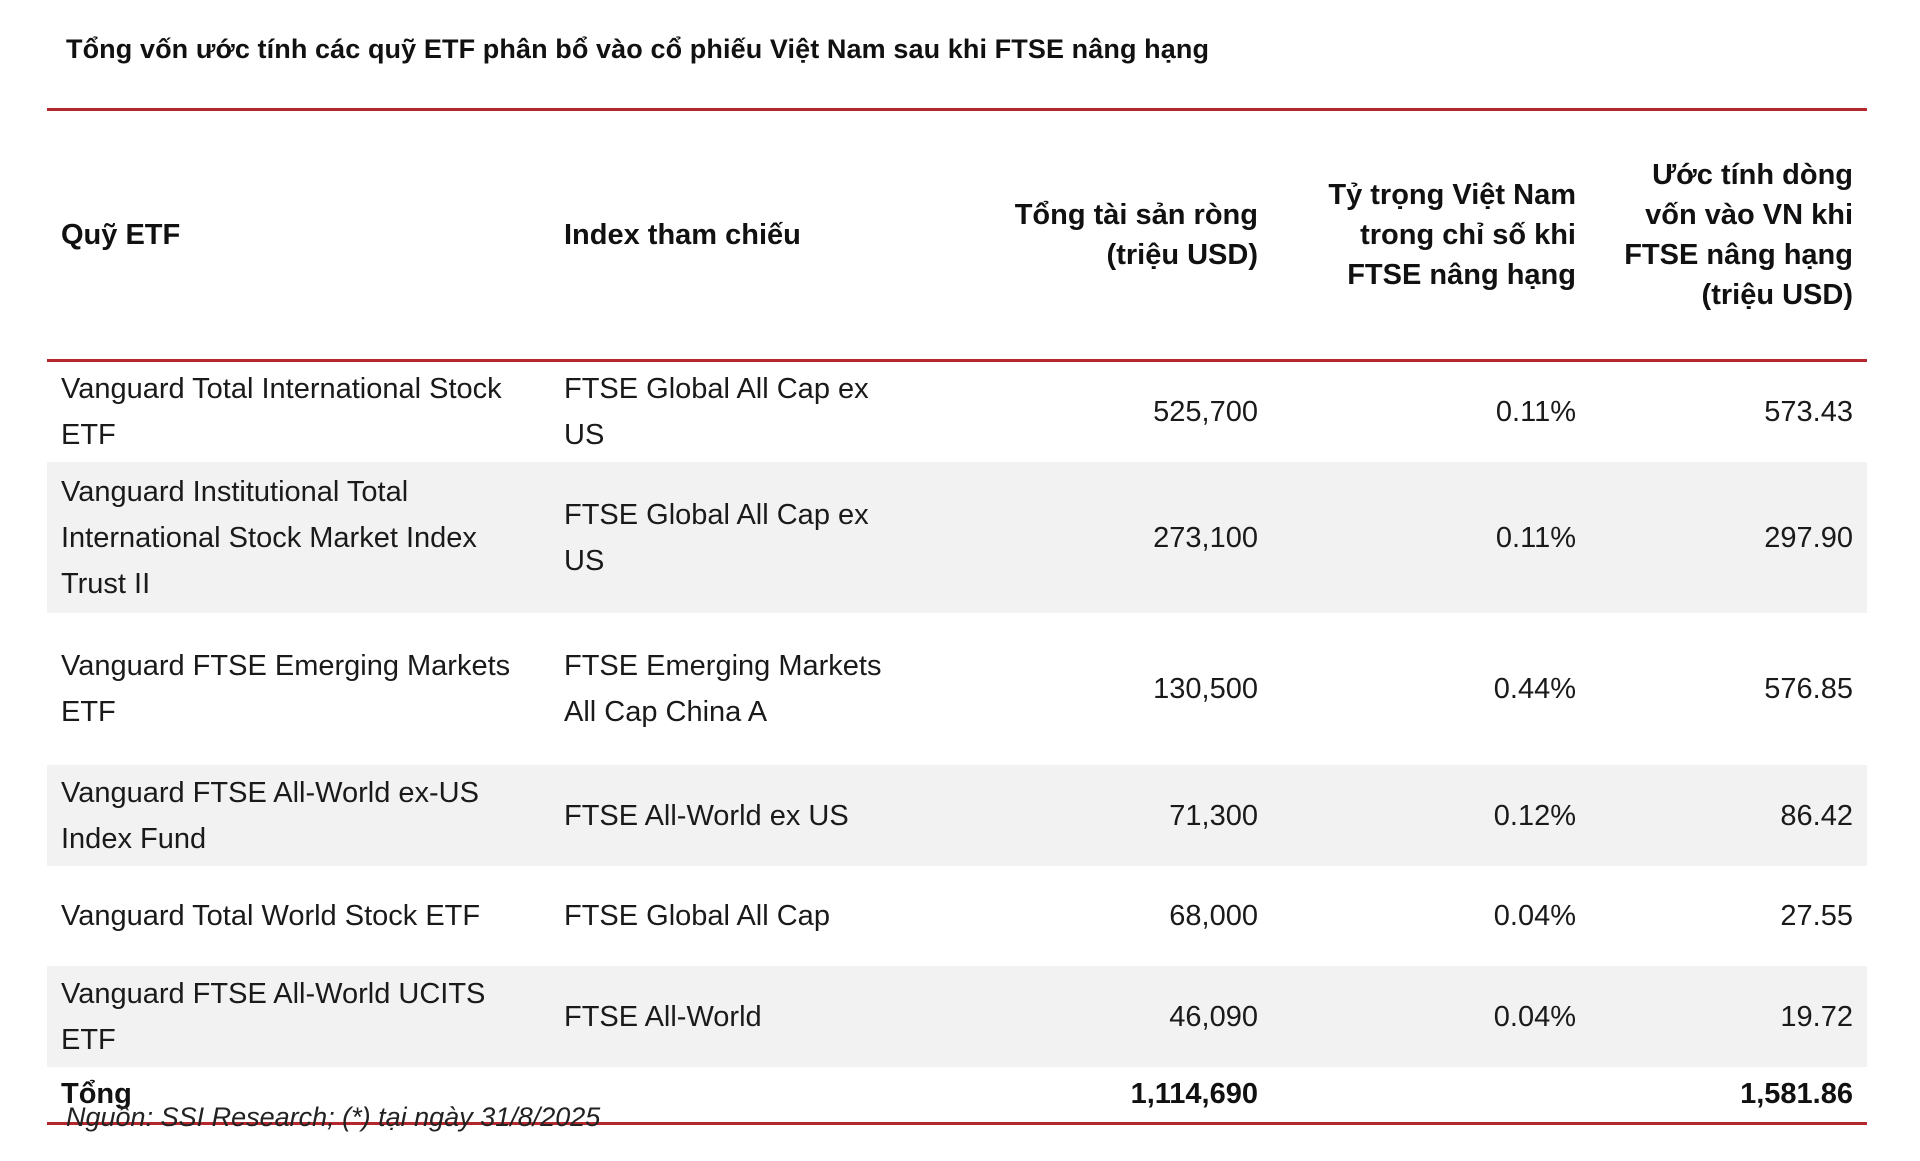  What do you see at coordinates (286, 689) in the screenshot?
I see `cell-fund: Vanguard FTSE Emerging Markets ETF` at bounding box center [286, 689].